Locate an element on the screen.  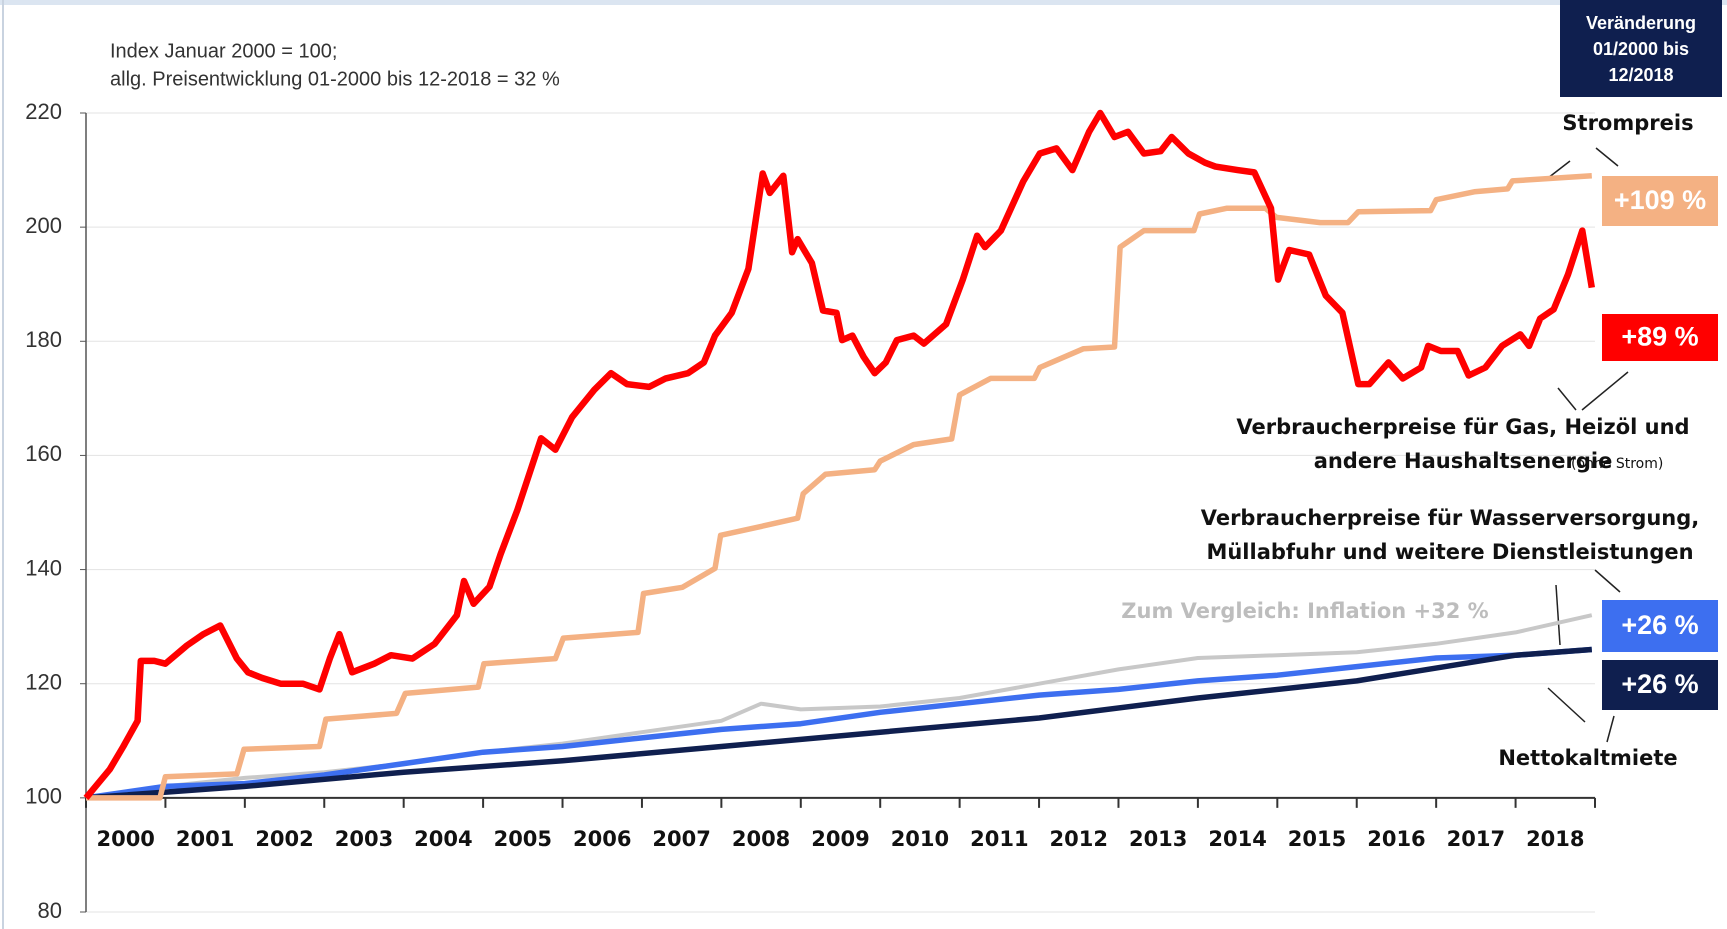
x-tick-label: 2009 is located at coordinates (840, 839).